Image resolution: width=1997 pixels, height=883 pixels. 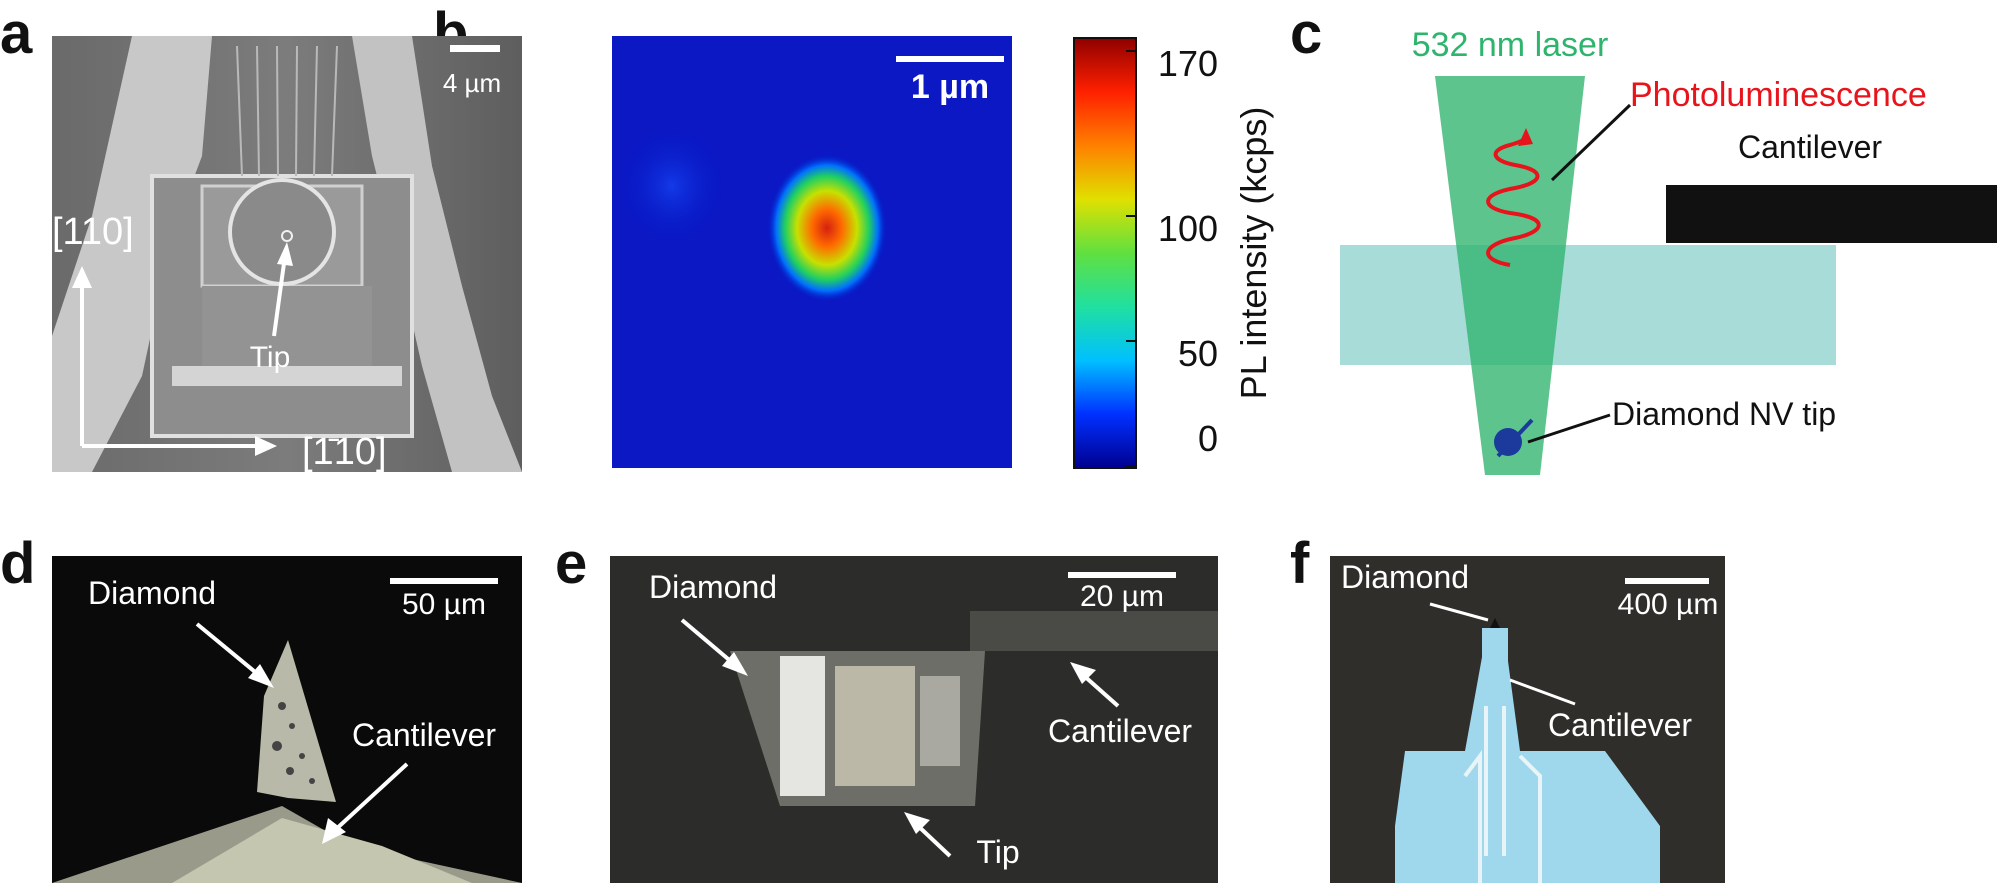 I want to click on diamond-slab, so click(x=1588, y=305).